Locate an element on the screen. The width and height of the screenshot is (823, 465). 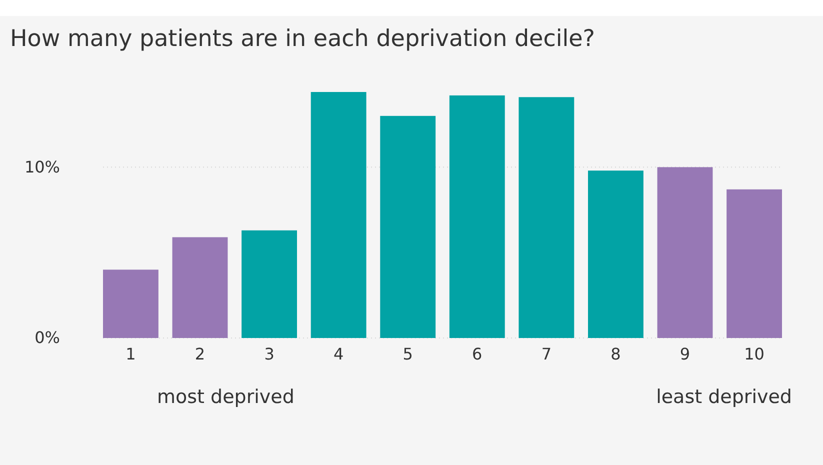
x-tick-label: 4 is located at coordinates (338, 354).